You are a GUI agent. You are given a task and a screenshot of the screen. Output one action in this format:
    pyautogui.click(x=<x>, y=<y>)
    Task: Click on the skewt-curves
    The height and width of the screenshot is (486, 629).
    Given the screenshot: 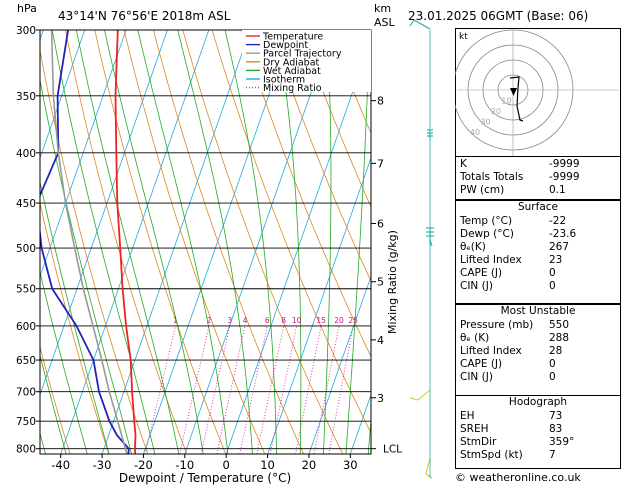 What is the action you would take?
    pyautogui.click(x=88, y=242)
    